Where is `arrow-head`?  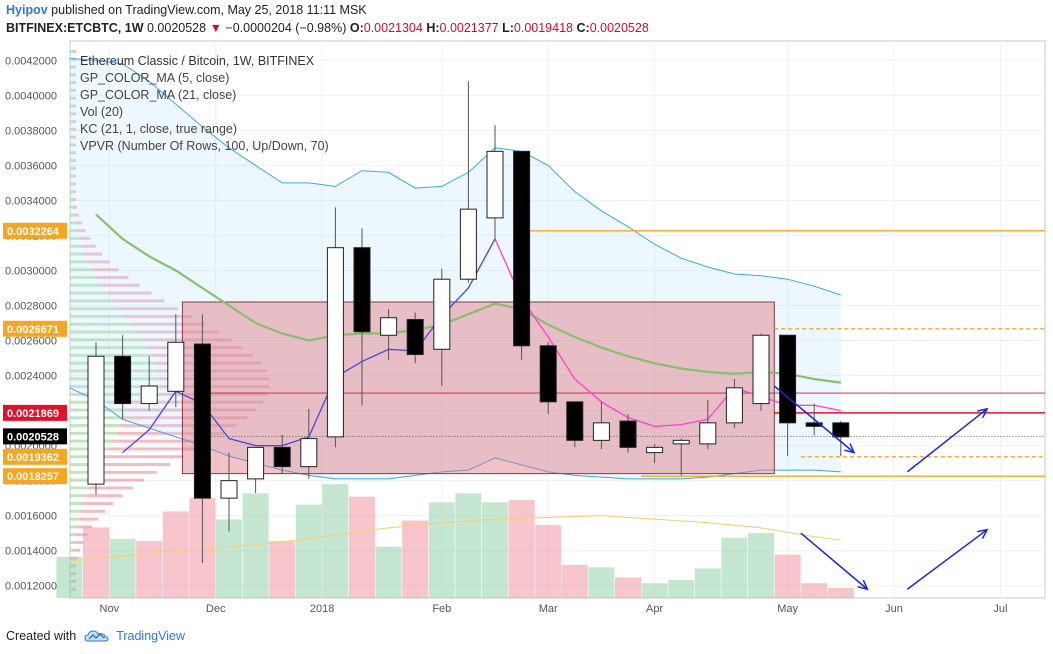
arrow-head is located at coordinates (983, 413).